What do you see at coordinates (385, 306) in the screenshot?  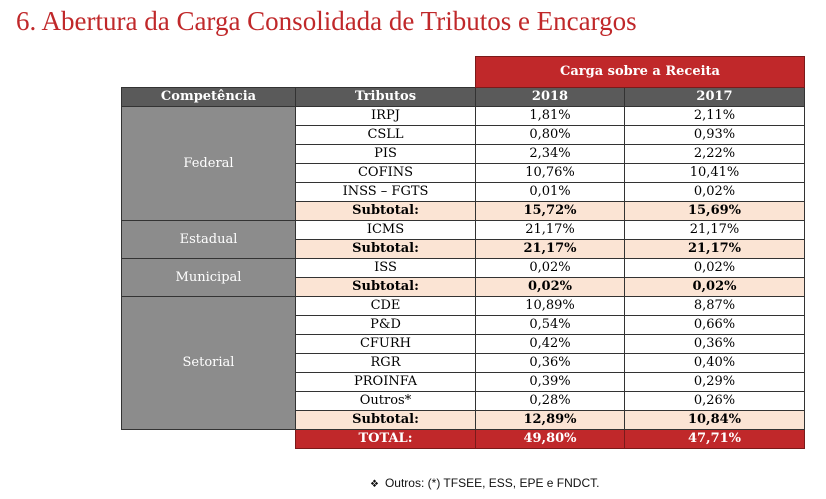 I see `tax-name-cell: CDE` at bounding box center [385, 306].